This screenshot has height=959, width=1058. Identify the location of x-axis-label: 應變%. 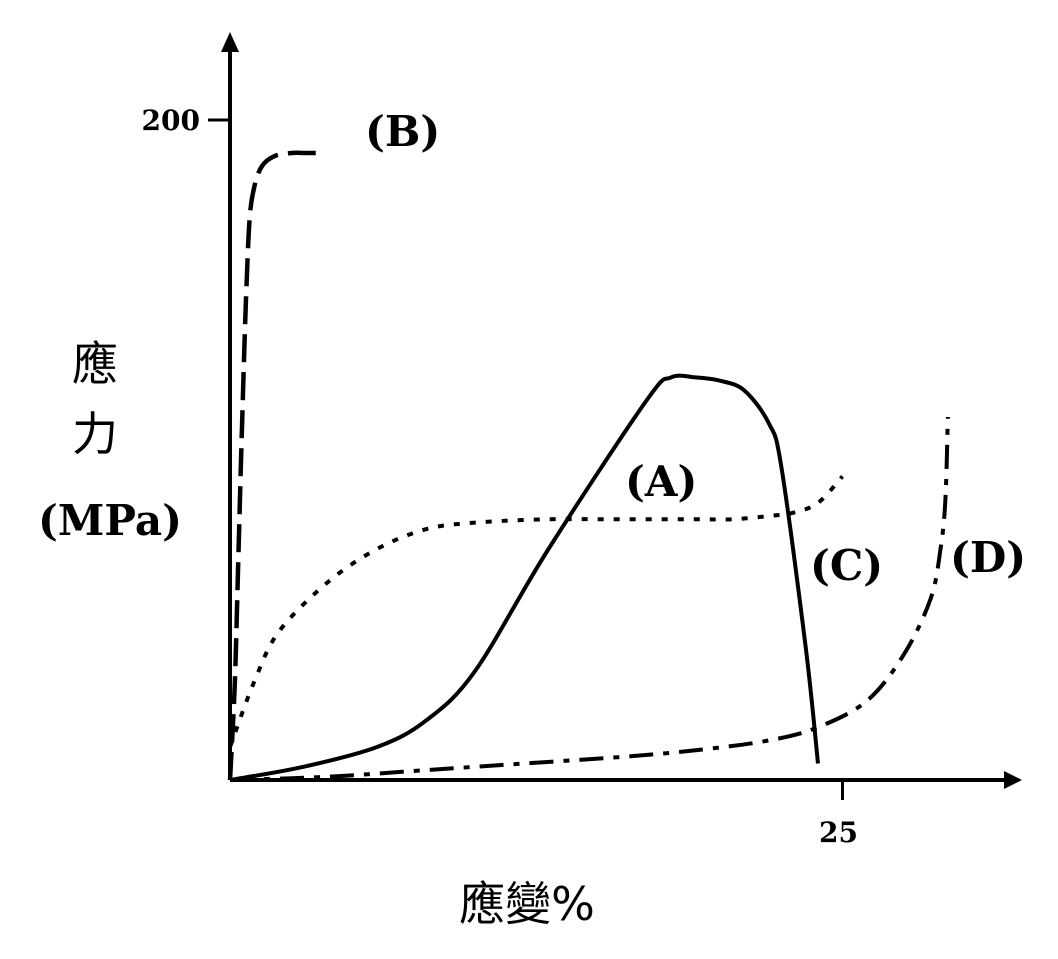
(527, 904).